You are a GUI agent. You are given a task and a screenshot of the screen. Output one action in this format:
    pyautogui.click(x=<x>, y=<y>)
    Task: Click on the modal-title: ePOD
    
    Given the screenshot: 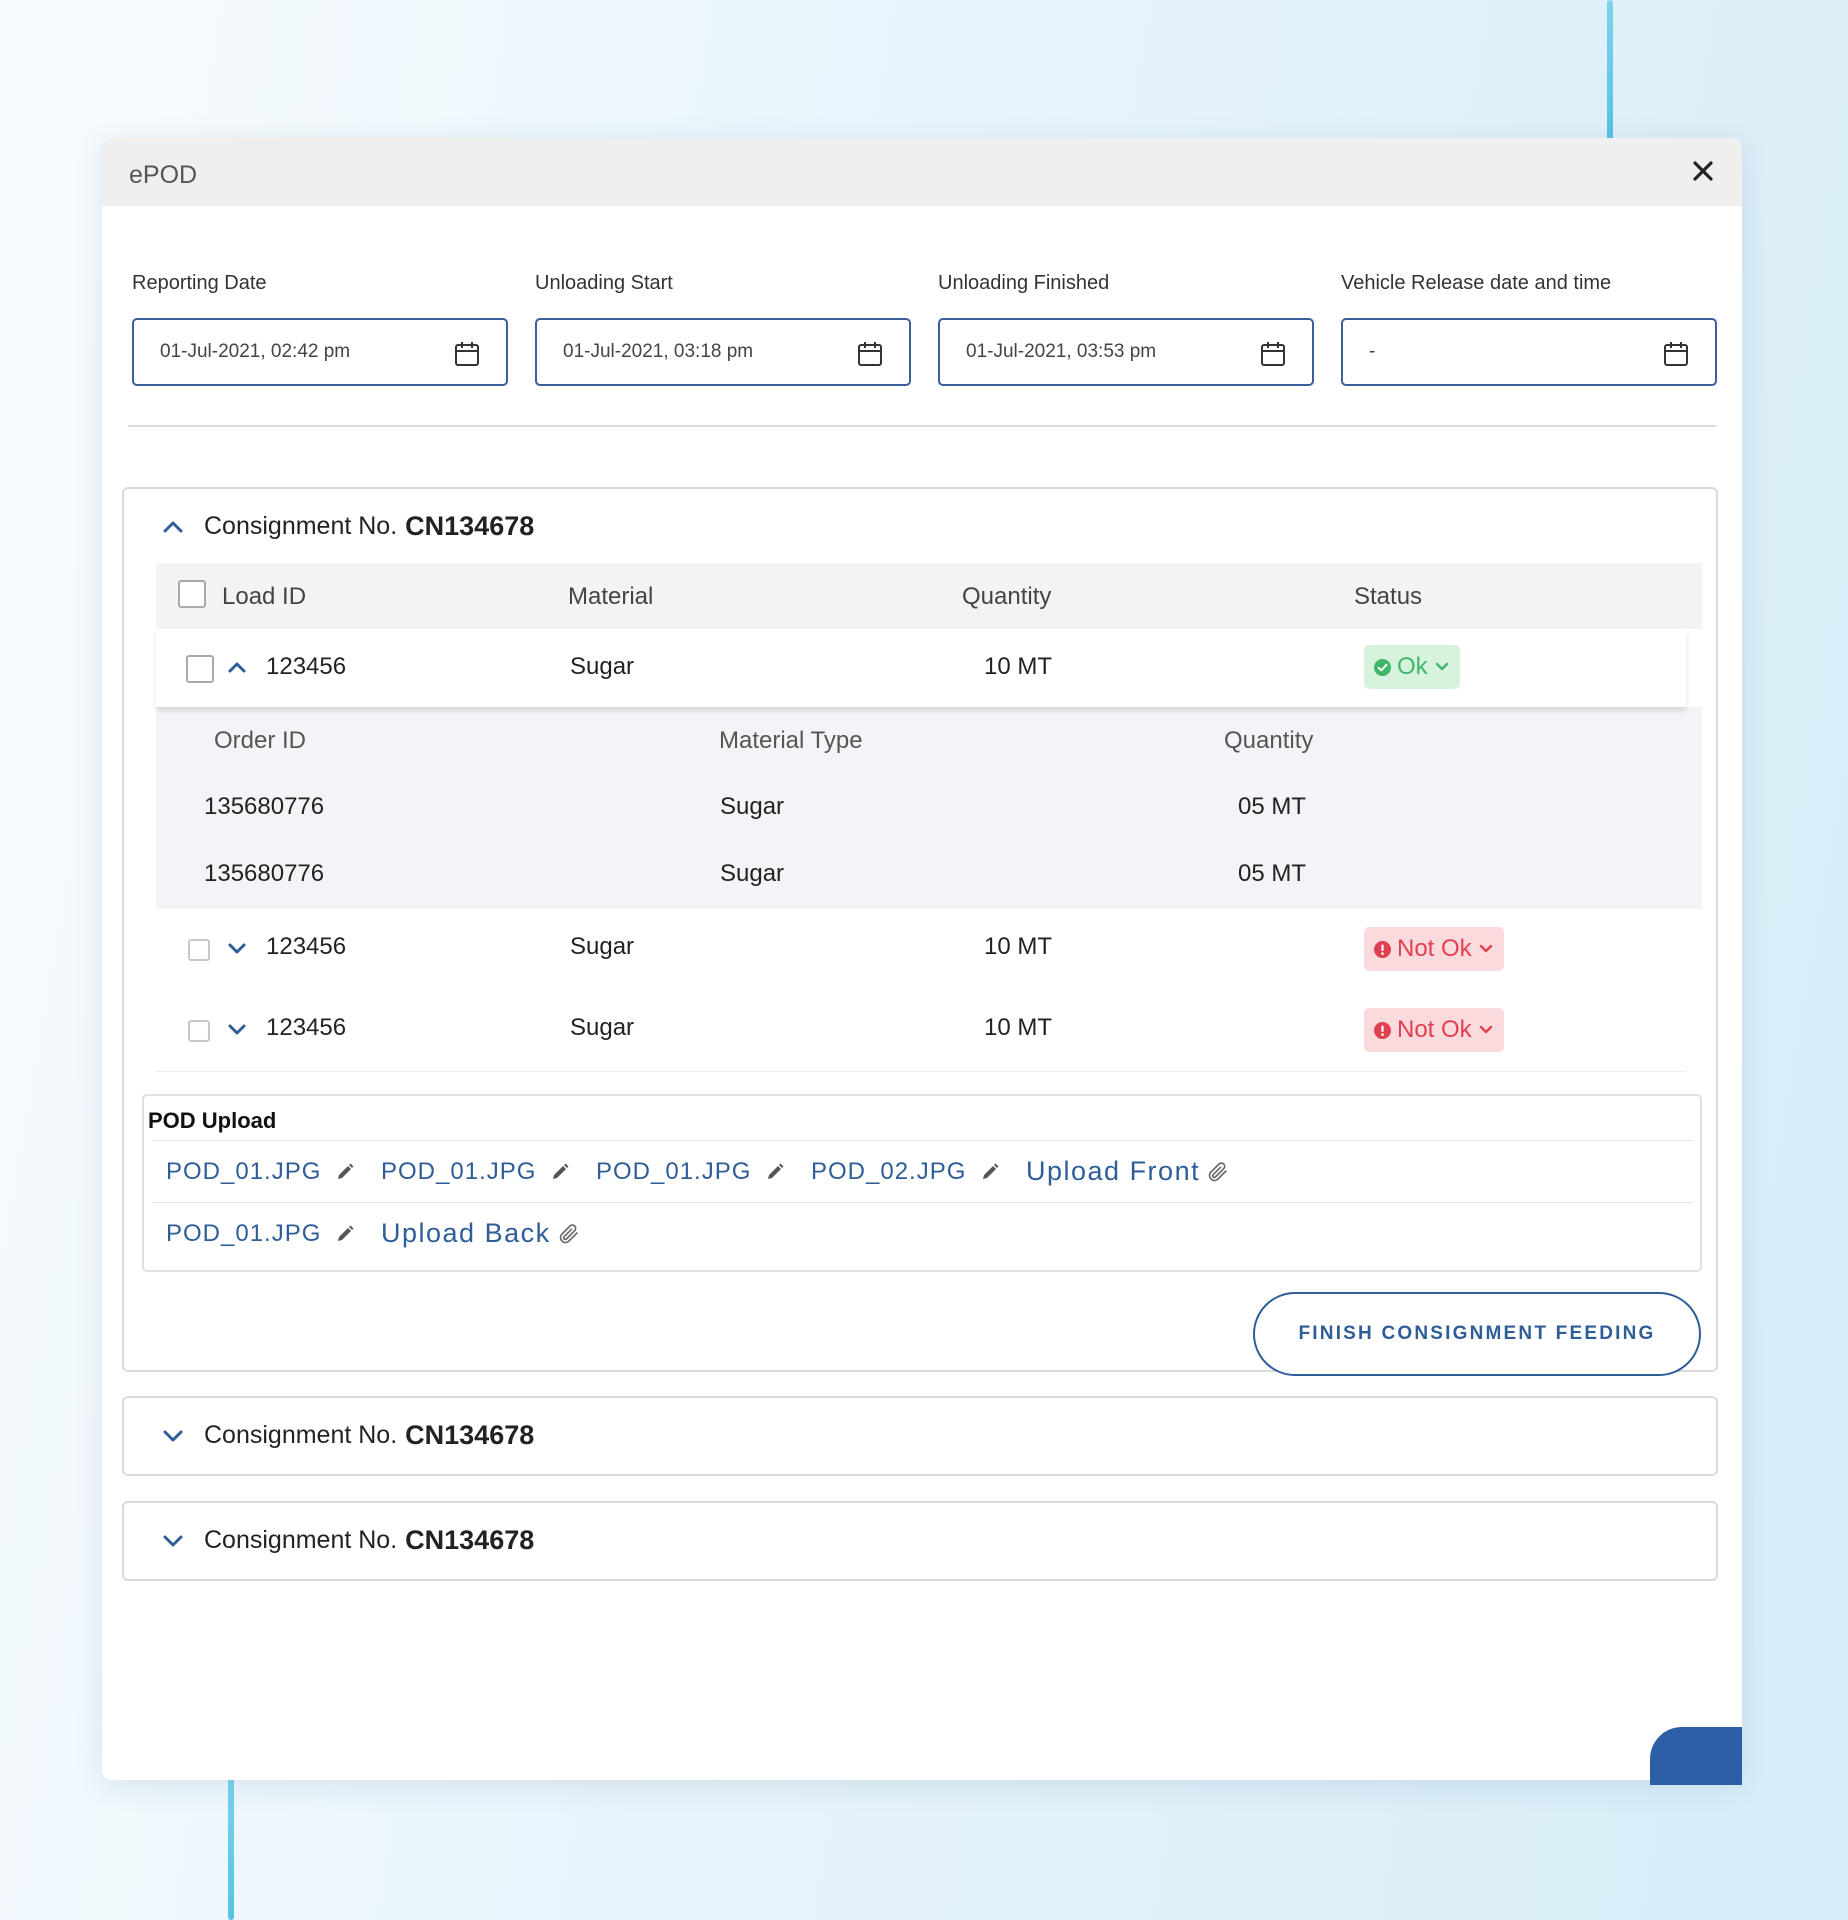 What is the action you would take?
    pyautogui.click(x=163, y=175)
    